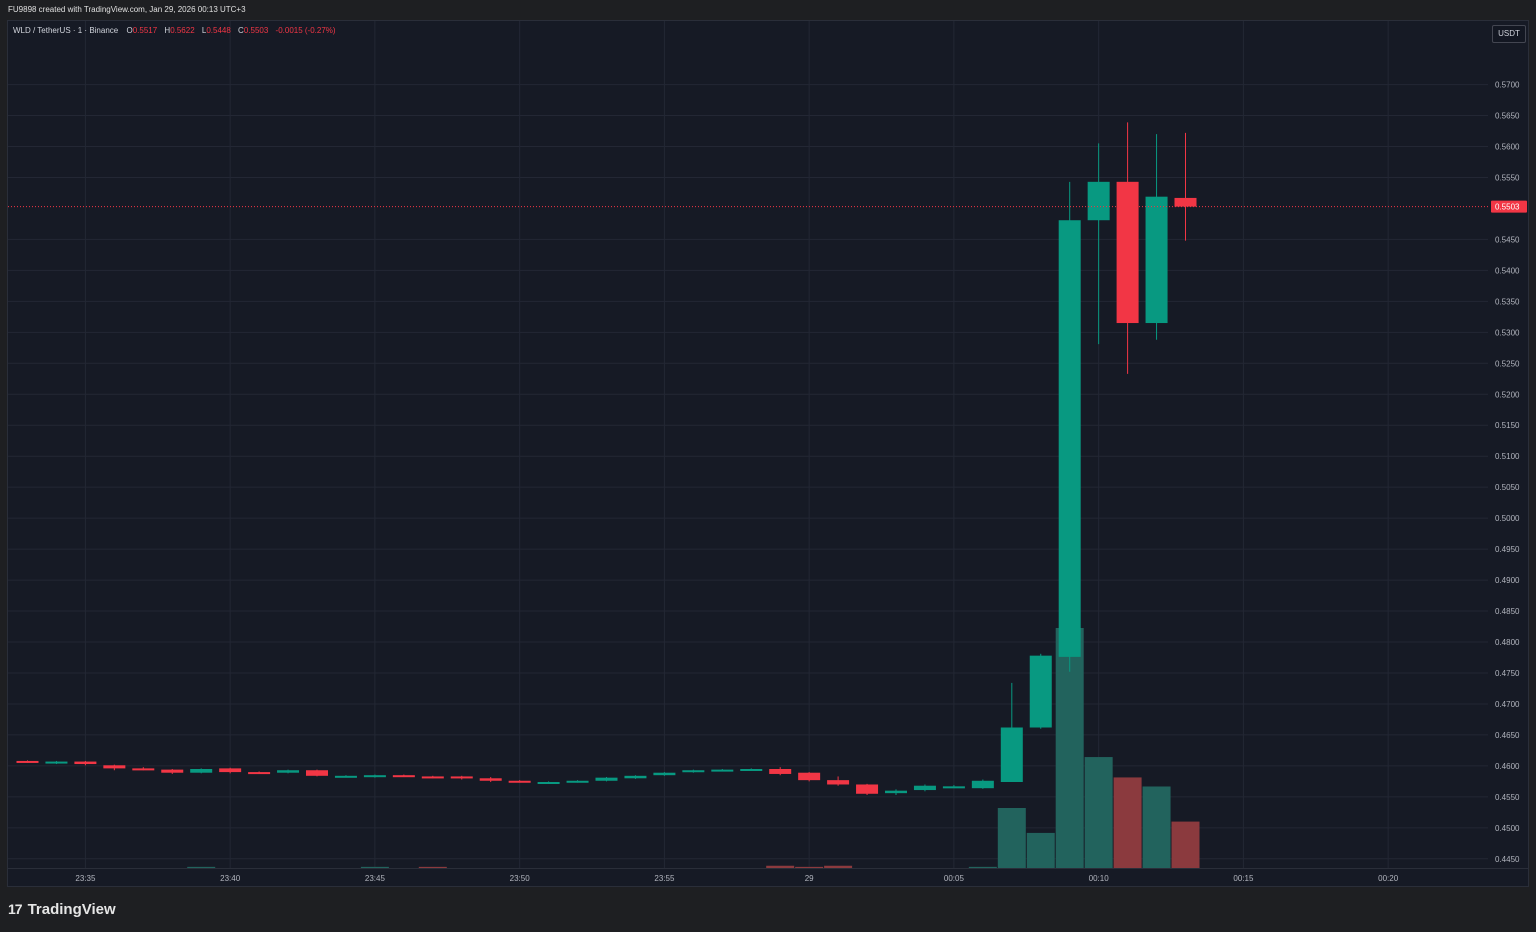 The image size is (1536, 932). I want to click on y-tick-label: 0.4950, so click(1507, 549).